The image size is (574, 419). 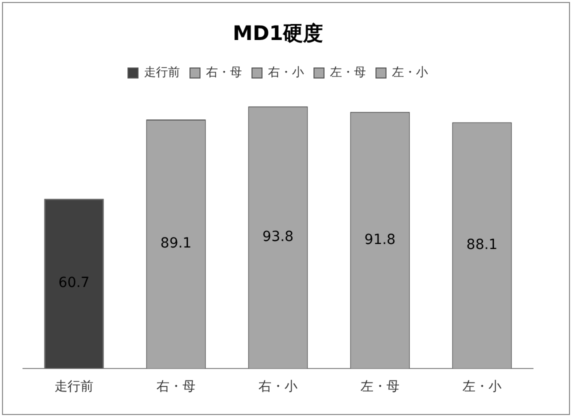 What do you see at coordinates (286, 72) in the screenshot?
I see `legend-label: 右・小` at bounding box center [286, 72].